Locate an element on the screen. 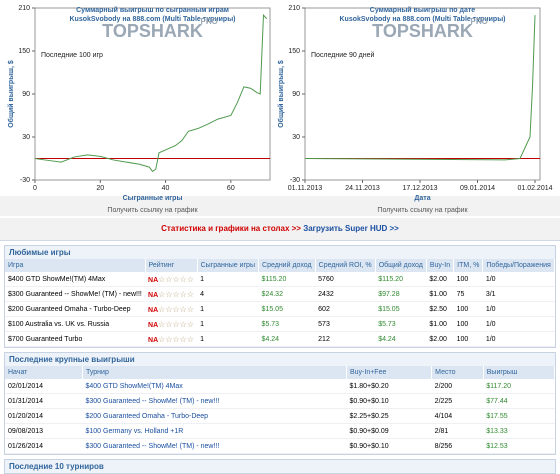 This screenshot has width=560, height=474. y-tick-label: 210 is located at coordinates (294, 8).